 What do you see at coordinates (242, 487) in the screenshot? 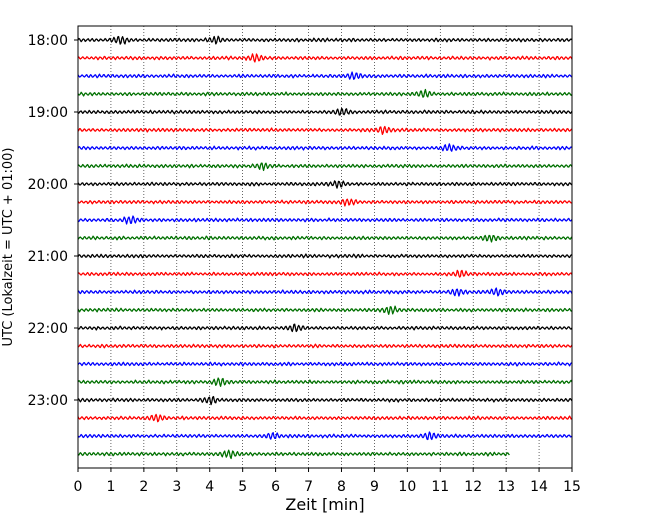
I see `x-tick-label: 5` at bounding box center [242, 487].